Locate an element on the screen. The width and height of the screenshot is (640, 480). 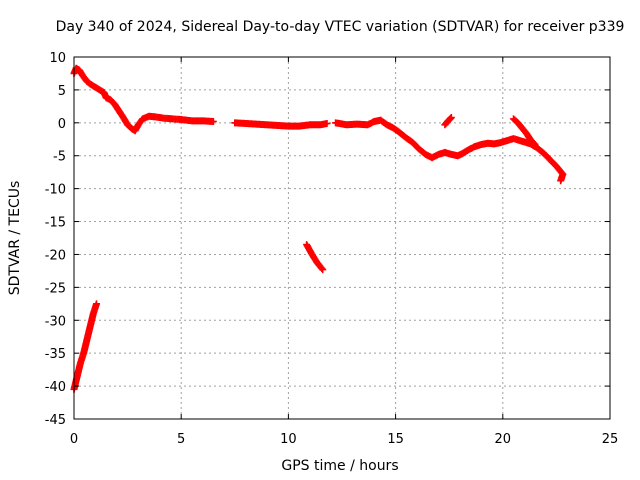
x-tick-label: 20 is located at coordinates (503, 439).